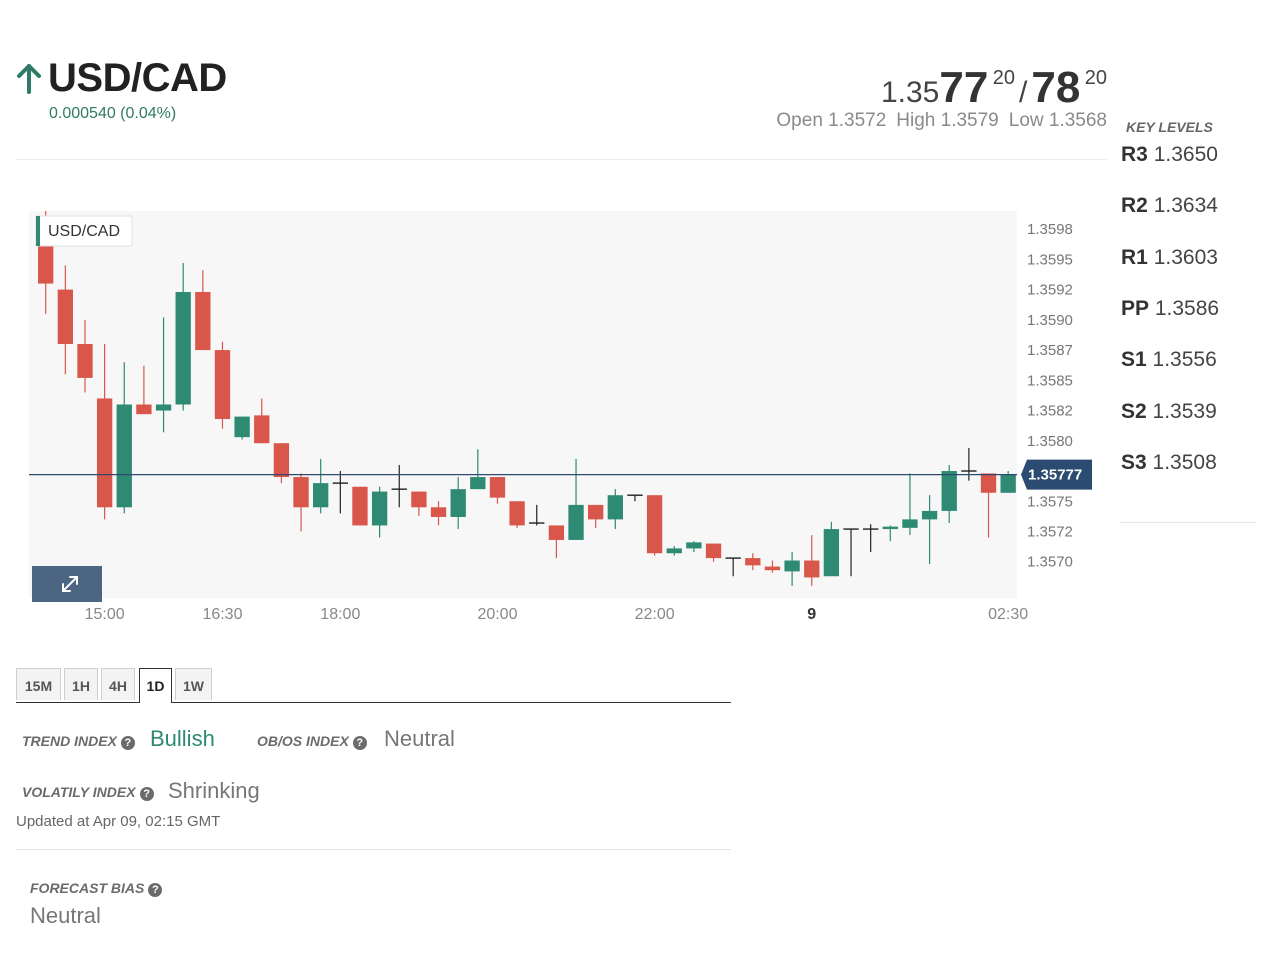 The image size is (1267, 964). I want to click on obos-index-label: OB/OS INDEX?, so click(312, 741).